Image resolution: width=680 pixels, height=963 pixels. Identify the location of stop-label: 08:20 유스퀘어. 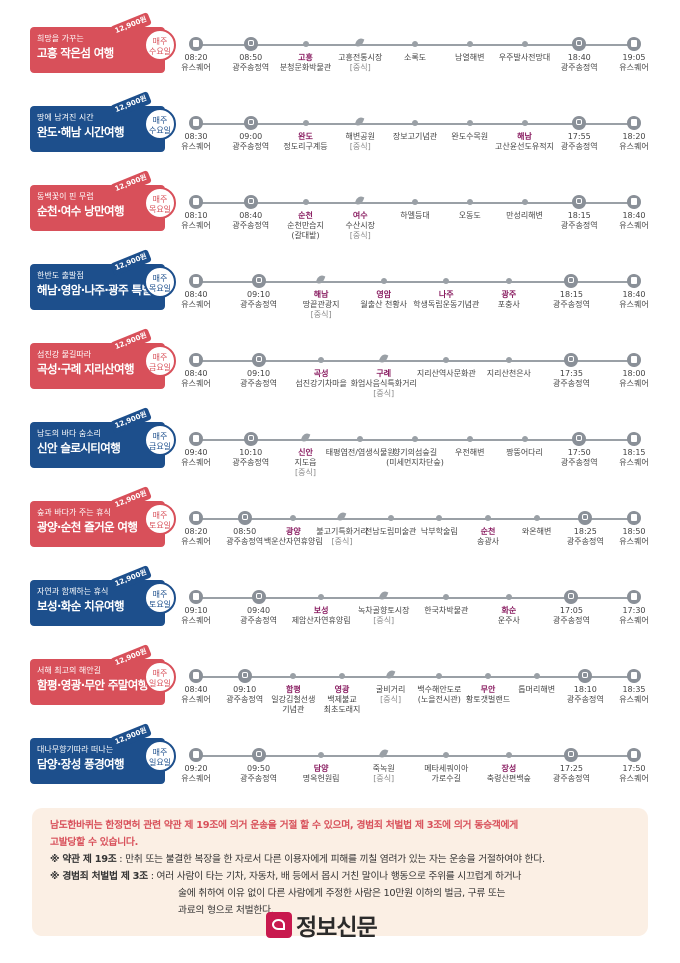
(196, 537).